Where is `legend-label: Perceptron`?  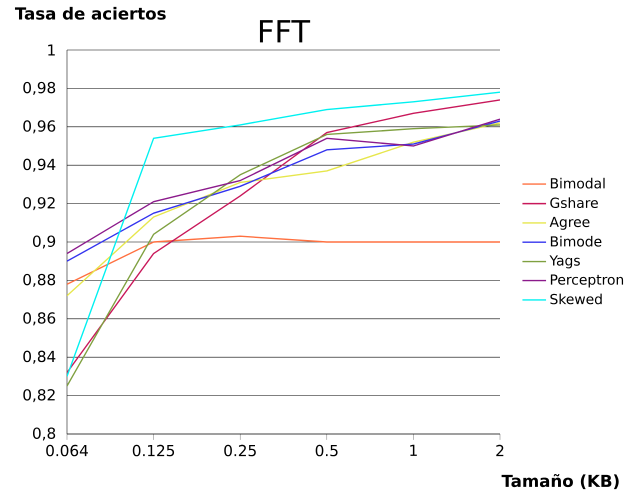 legend-label: Perceptron is located at coordinates (587, 281).